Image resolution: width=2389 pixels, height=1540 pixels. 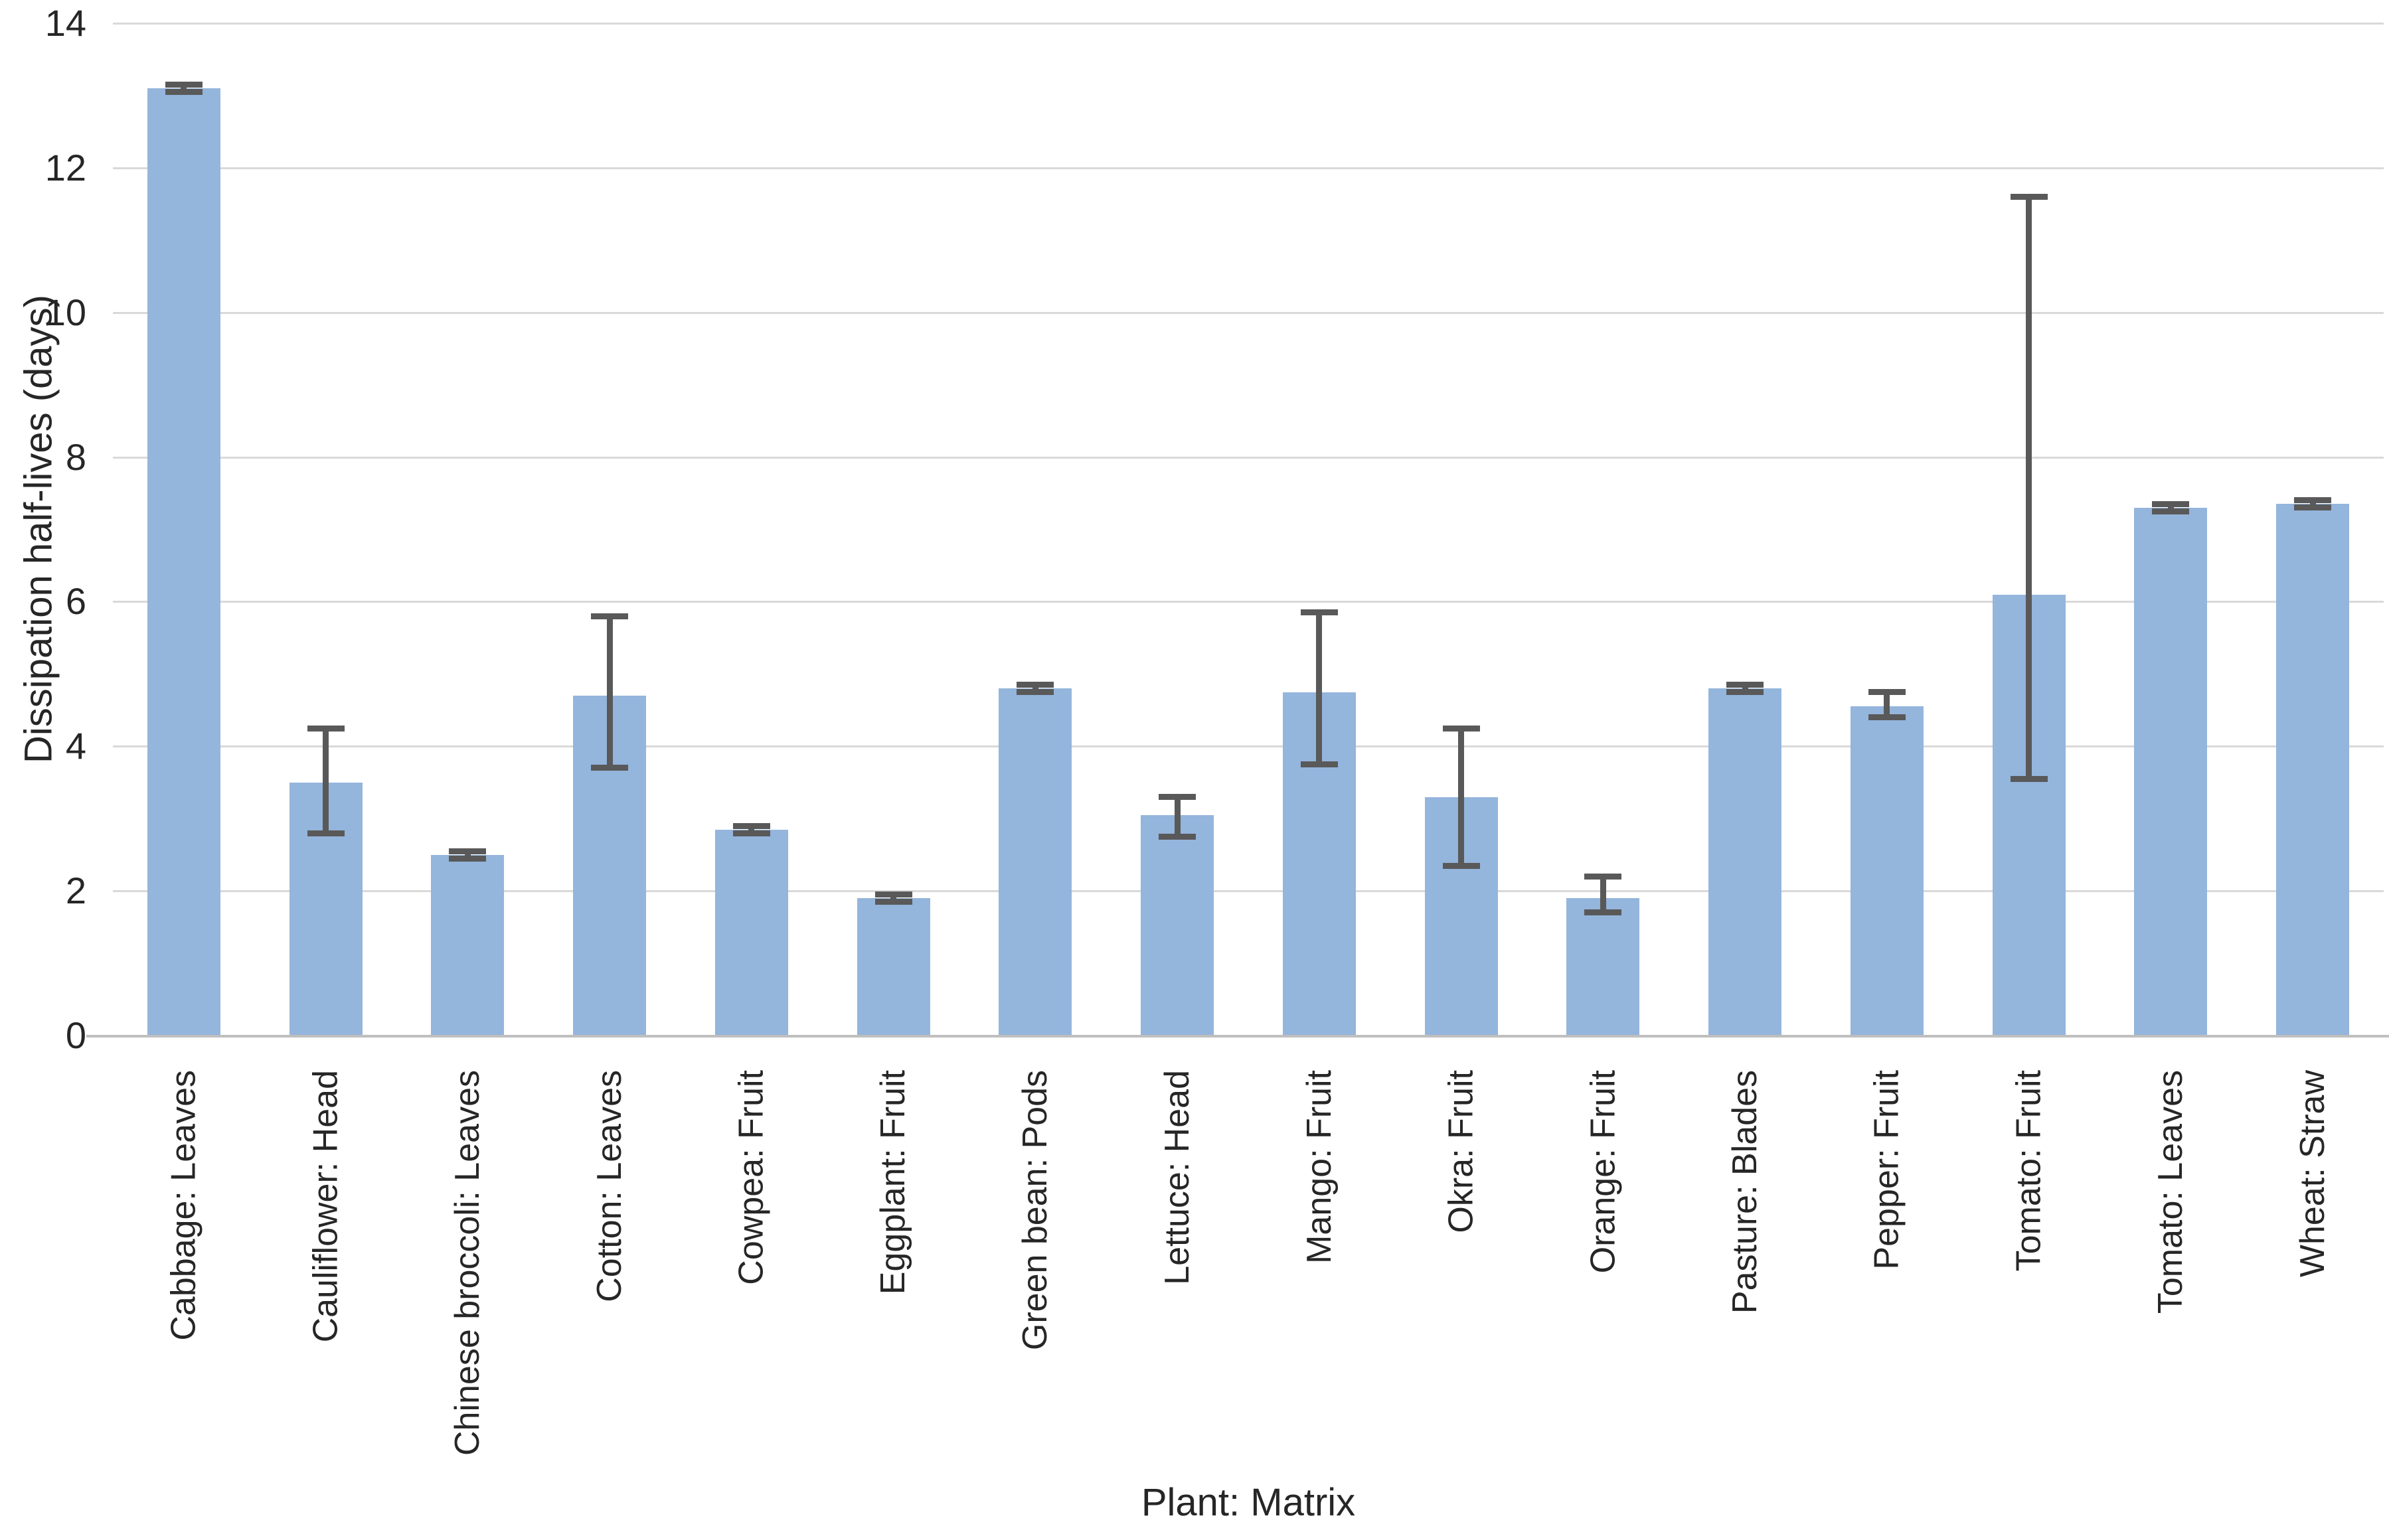 What do you see at coordinates (1461, 1151) in the screenshot?
I see `category-label: Okra: Fruit` at bounding box center [1461, 1151].